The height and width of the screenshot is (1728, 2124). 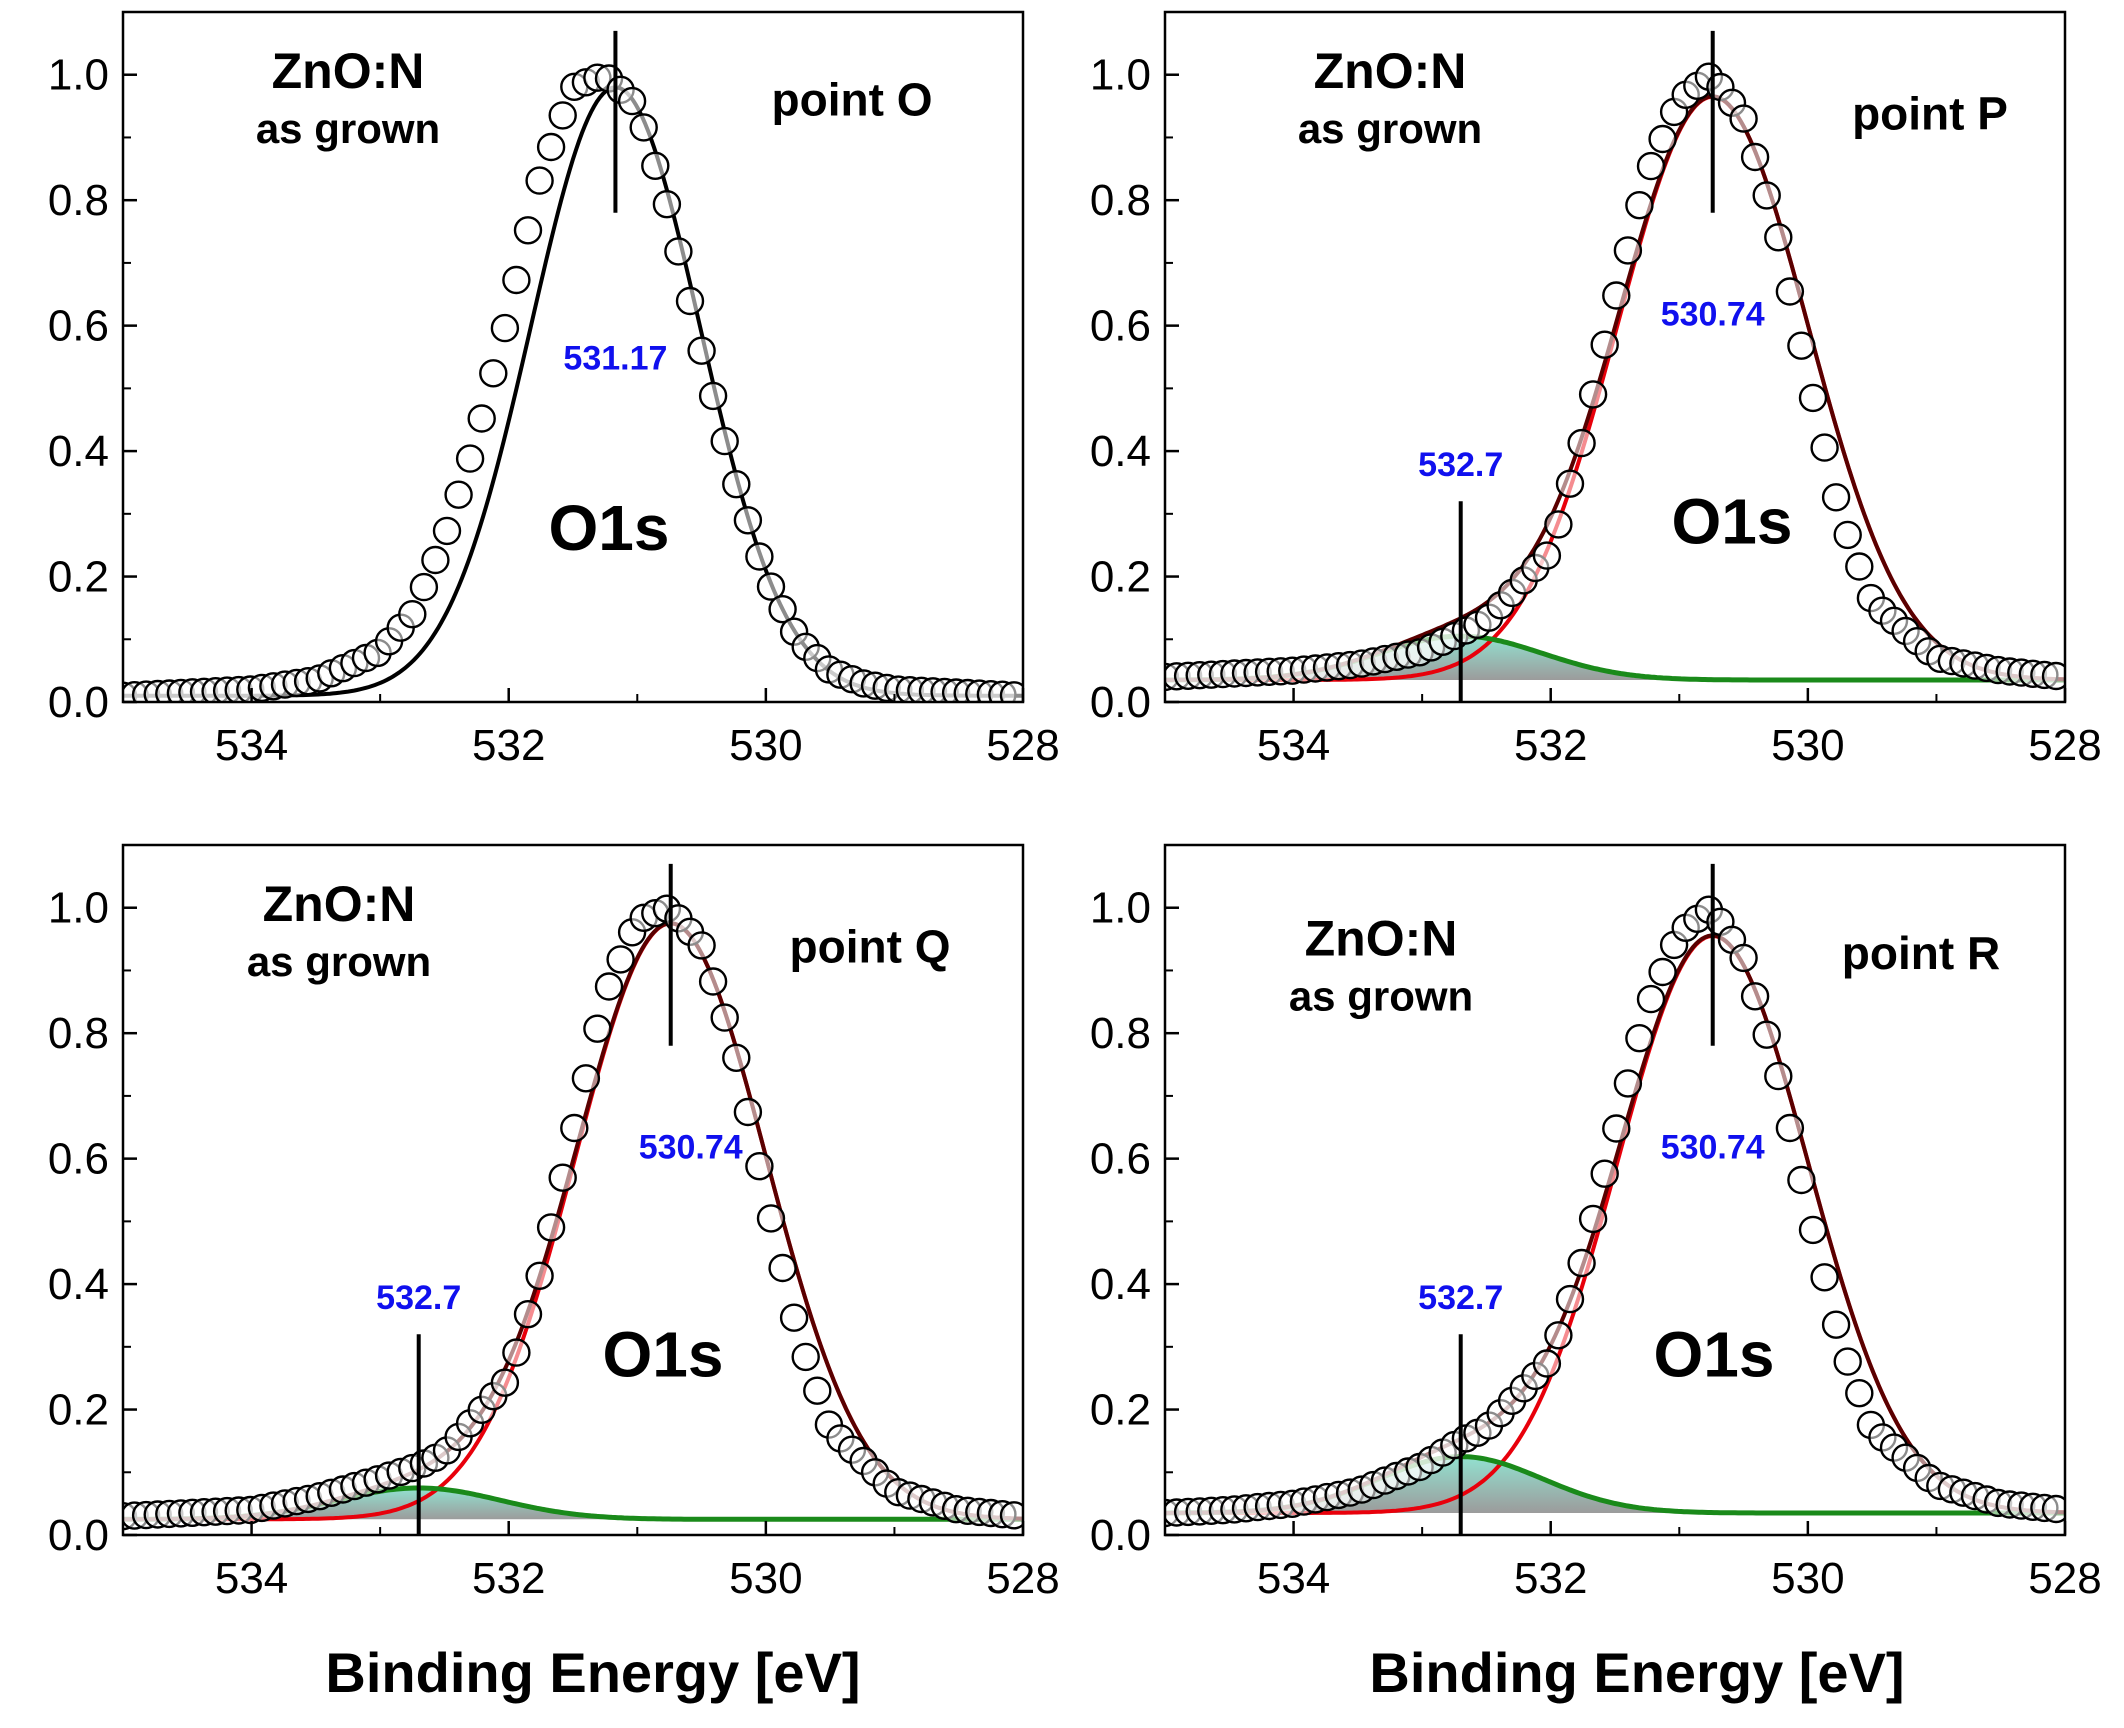 What do you see at coordinates (1120, 200) in the screenshot?
I see `y-tick-label: 0.8` at bounding box center [1120, 200].